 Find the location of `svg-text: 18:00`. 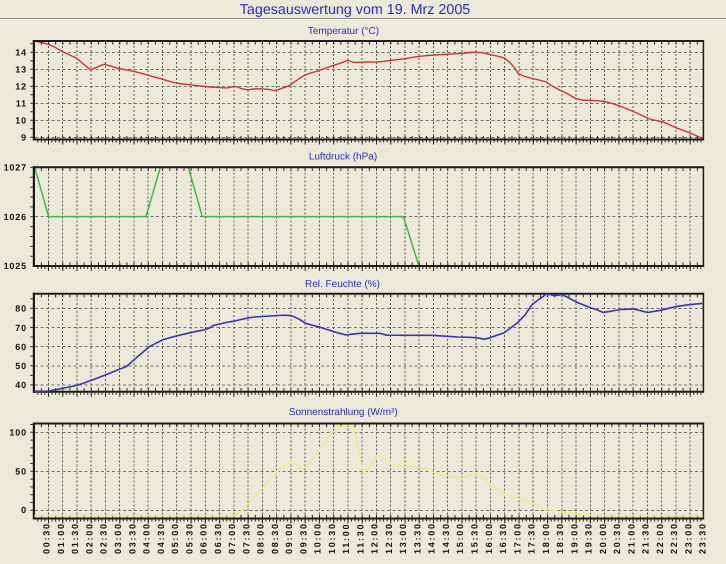

svg-text: 18:00 is located at coordinates (546, 538).